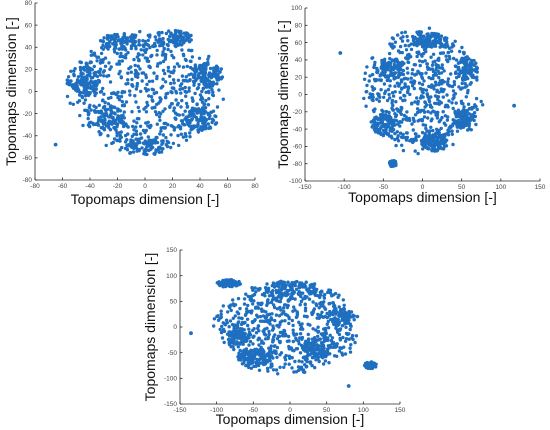 This screenshot has width=550, height=430. Describe the element at coordinates (150, 327) in the screenshot. I see `y-axis-label: Topomaps dimension [-]` at that location.